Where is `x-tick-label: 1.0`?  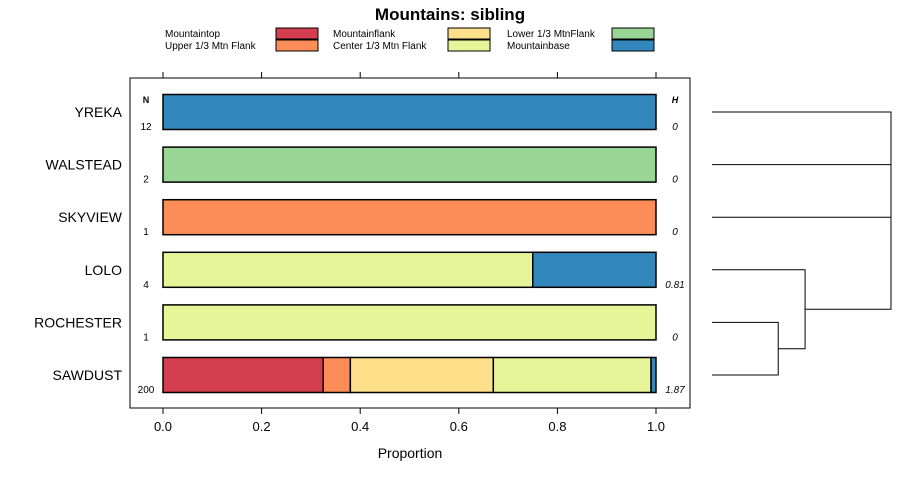 x-tick-label: 1.0 is located at coordinates (656, 426).